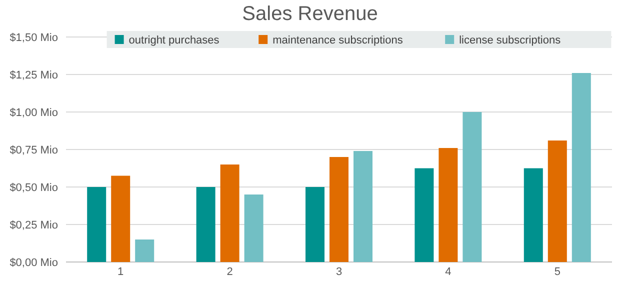 The image size is (620, 281). I want to click on y-tick-label: $0,75 Mio, so click(34, 150).